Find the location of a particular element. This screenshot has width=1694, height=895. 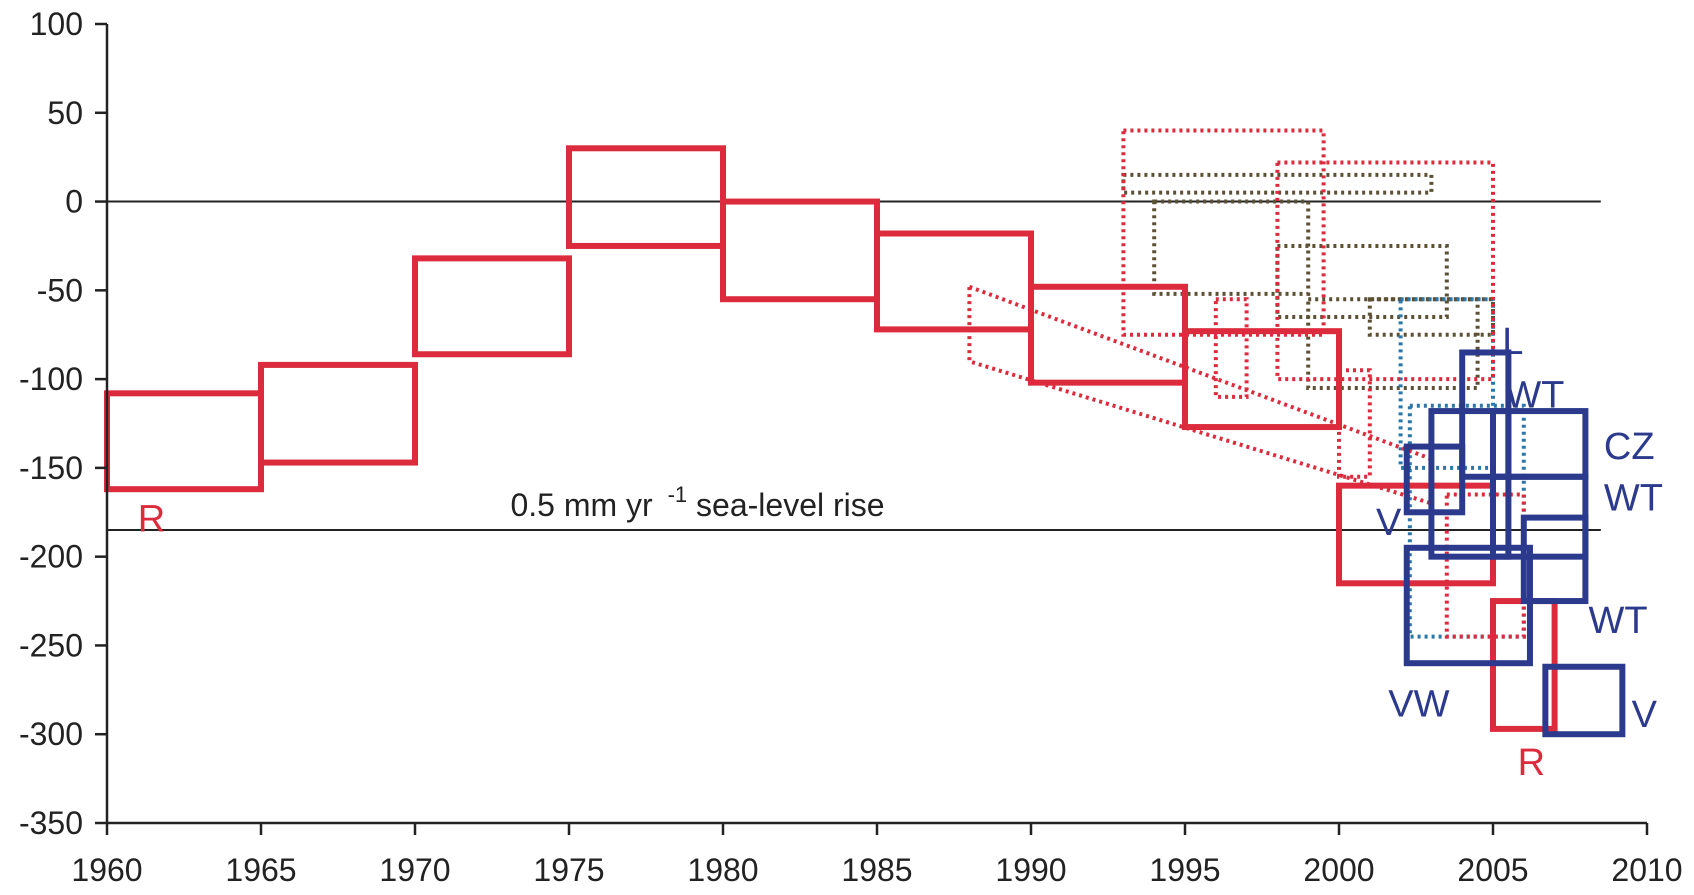

y-ticks: 100 50 0 -50 -100 -150 -200 -250 -300 -350 is located at coordinates (63, 423).